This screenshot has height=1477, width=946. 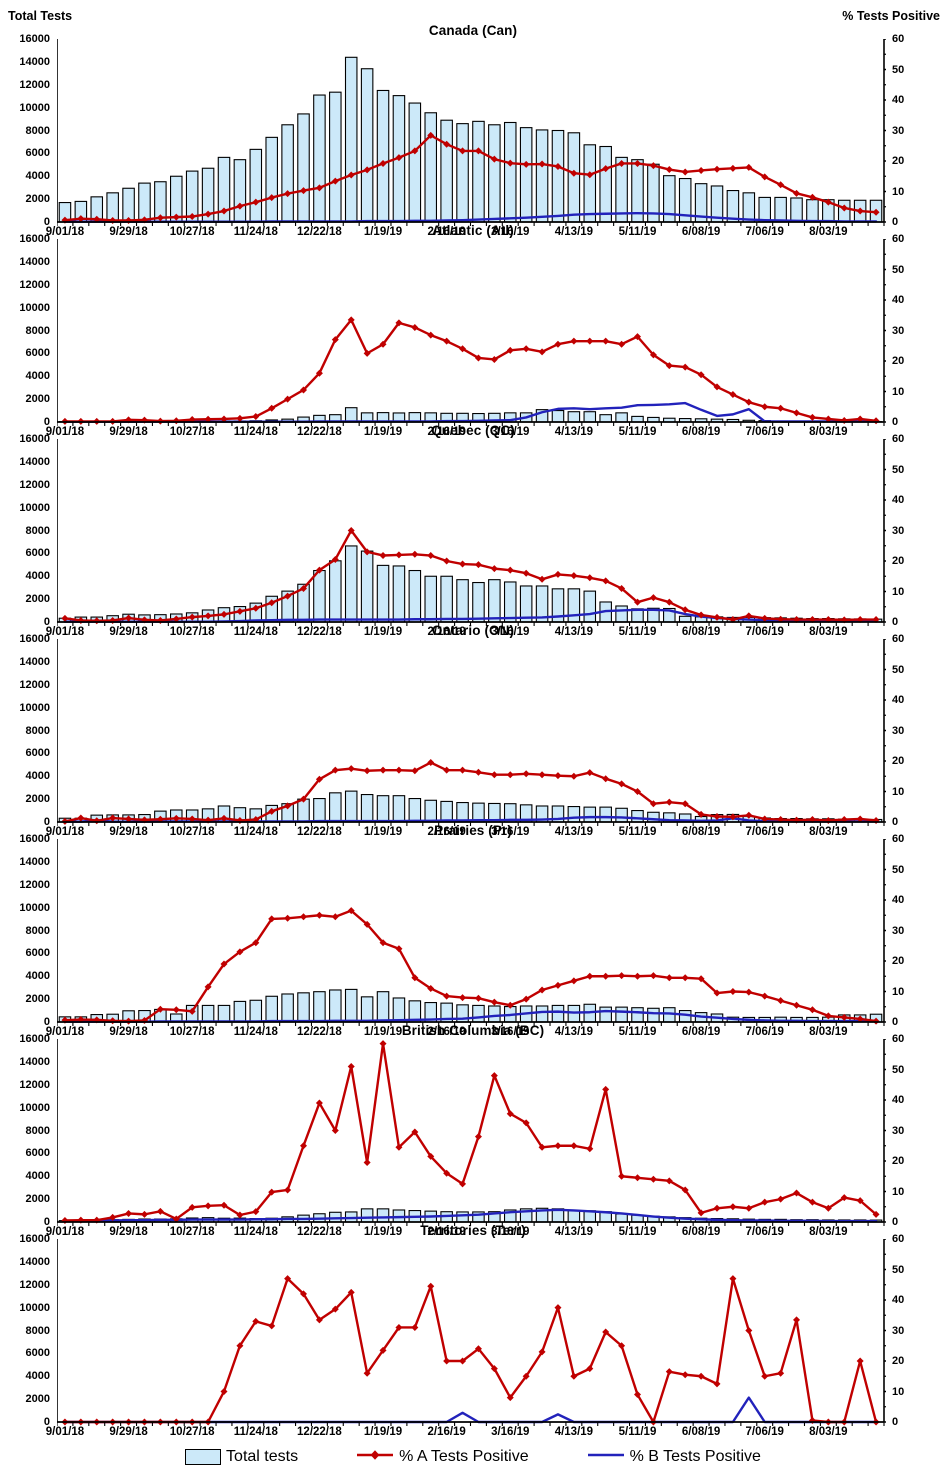 What do you see at coordinates (203, 1457) in the screenshot?
I see `total-tests-swatch-icon` at bounding box center [203, 1457].